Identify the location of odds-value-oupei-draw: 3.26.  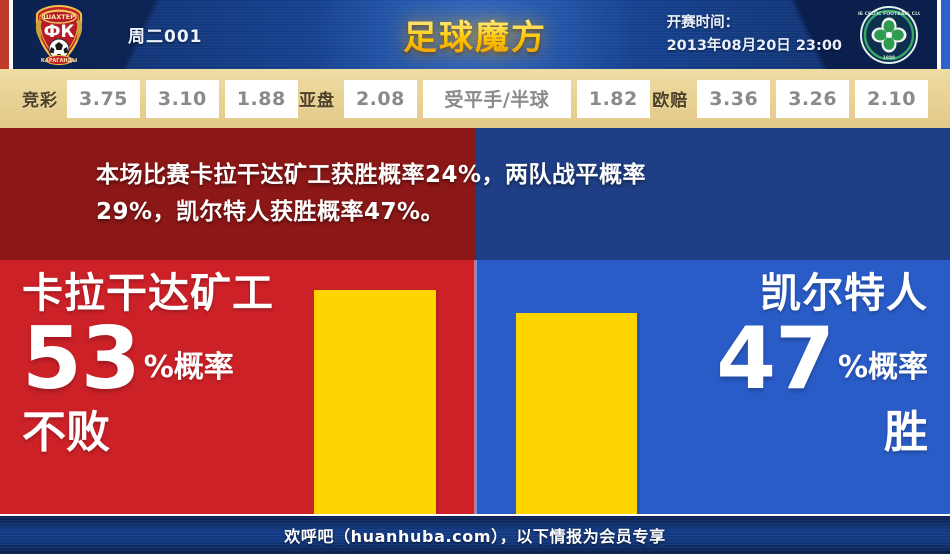
(813, 98).